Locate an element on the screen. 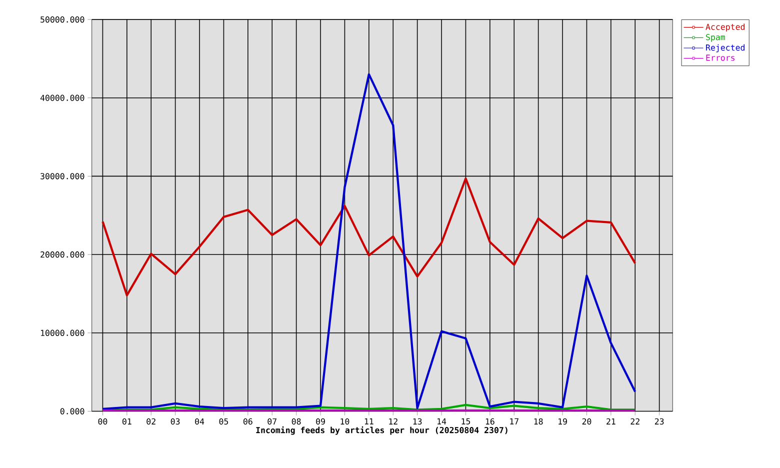  y-tick-label: 0.000 is located at coordinates (72, 411).